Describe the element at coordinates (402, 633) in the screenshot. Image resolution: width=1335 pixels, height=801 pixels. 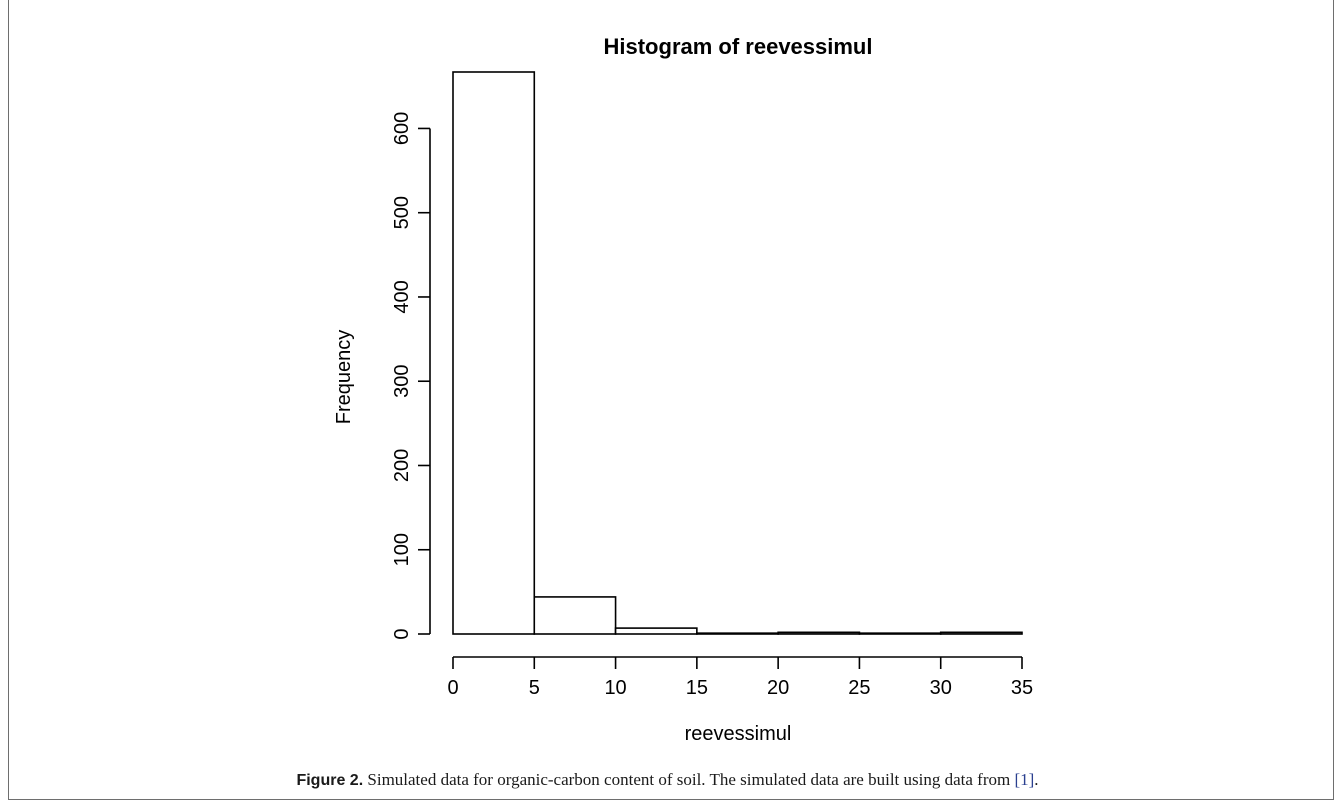
I see `y-tick-label-0: 0` at that location.